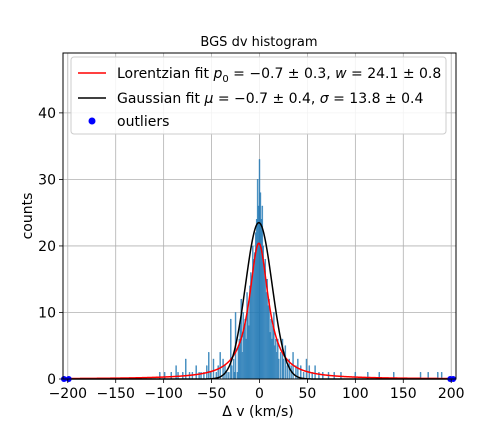  I want to click on legend-box, so click(258, 95).